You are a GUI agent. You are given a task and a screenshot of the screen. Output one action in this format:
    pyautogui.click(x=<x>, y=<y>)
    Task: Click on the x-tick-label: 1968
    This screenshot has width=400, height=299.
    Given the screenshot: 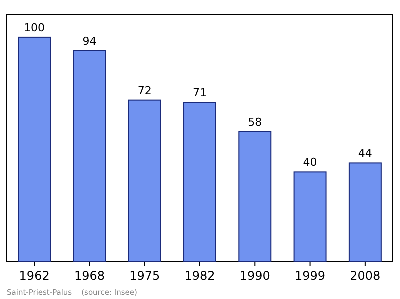 What is the action you would take?
    pyautogui.click(x=89, y=276)
    